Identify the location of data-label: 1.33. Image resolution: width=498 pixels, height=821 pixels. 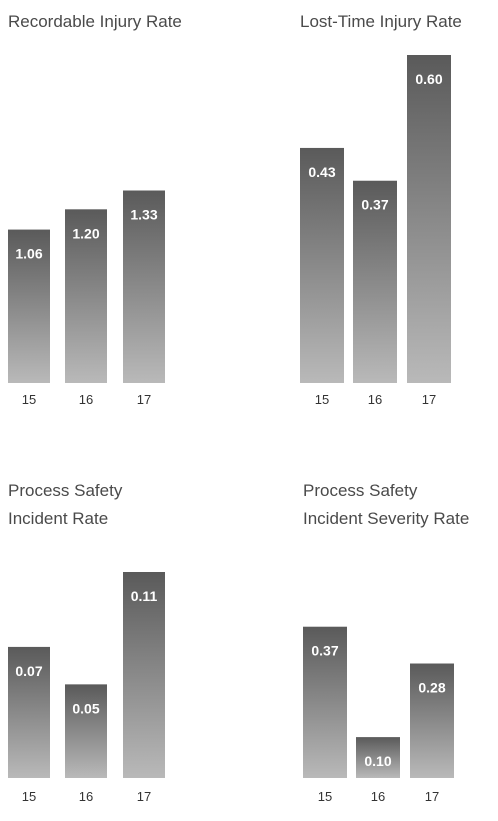
(143, 215).